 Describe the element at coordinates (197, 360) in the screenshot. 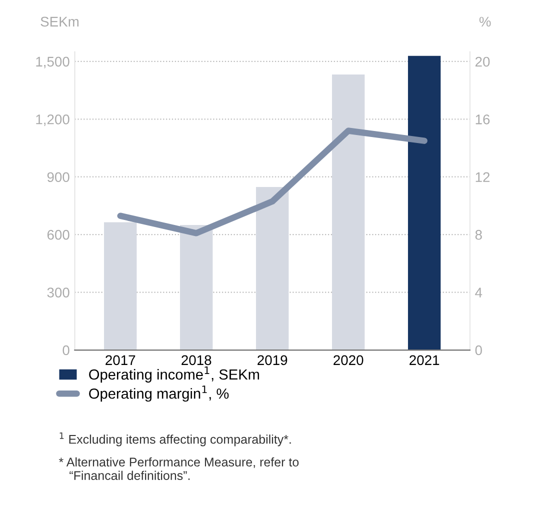

I see `x-tick-label: 2018` at that location.